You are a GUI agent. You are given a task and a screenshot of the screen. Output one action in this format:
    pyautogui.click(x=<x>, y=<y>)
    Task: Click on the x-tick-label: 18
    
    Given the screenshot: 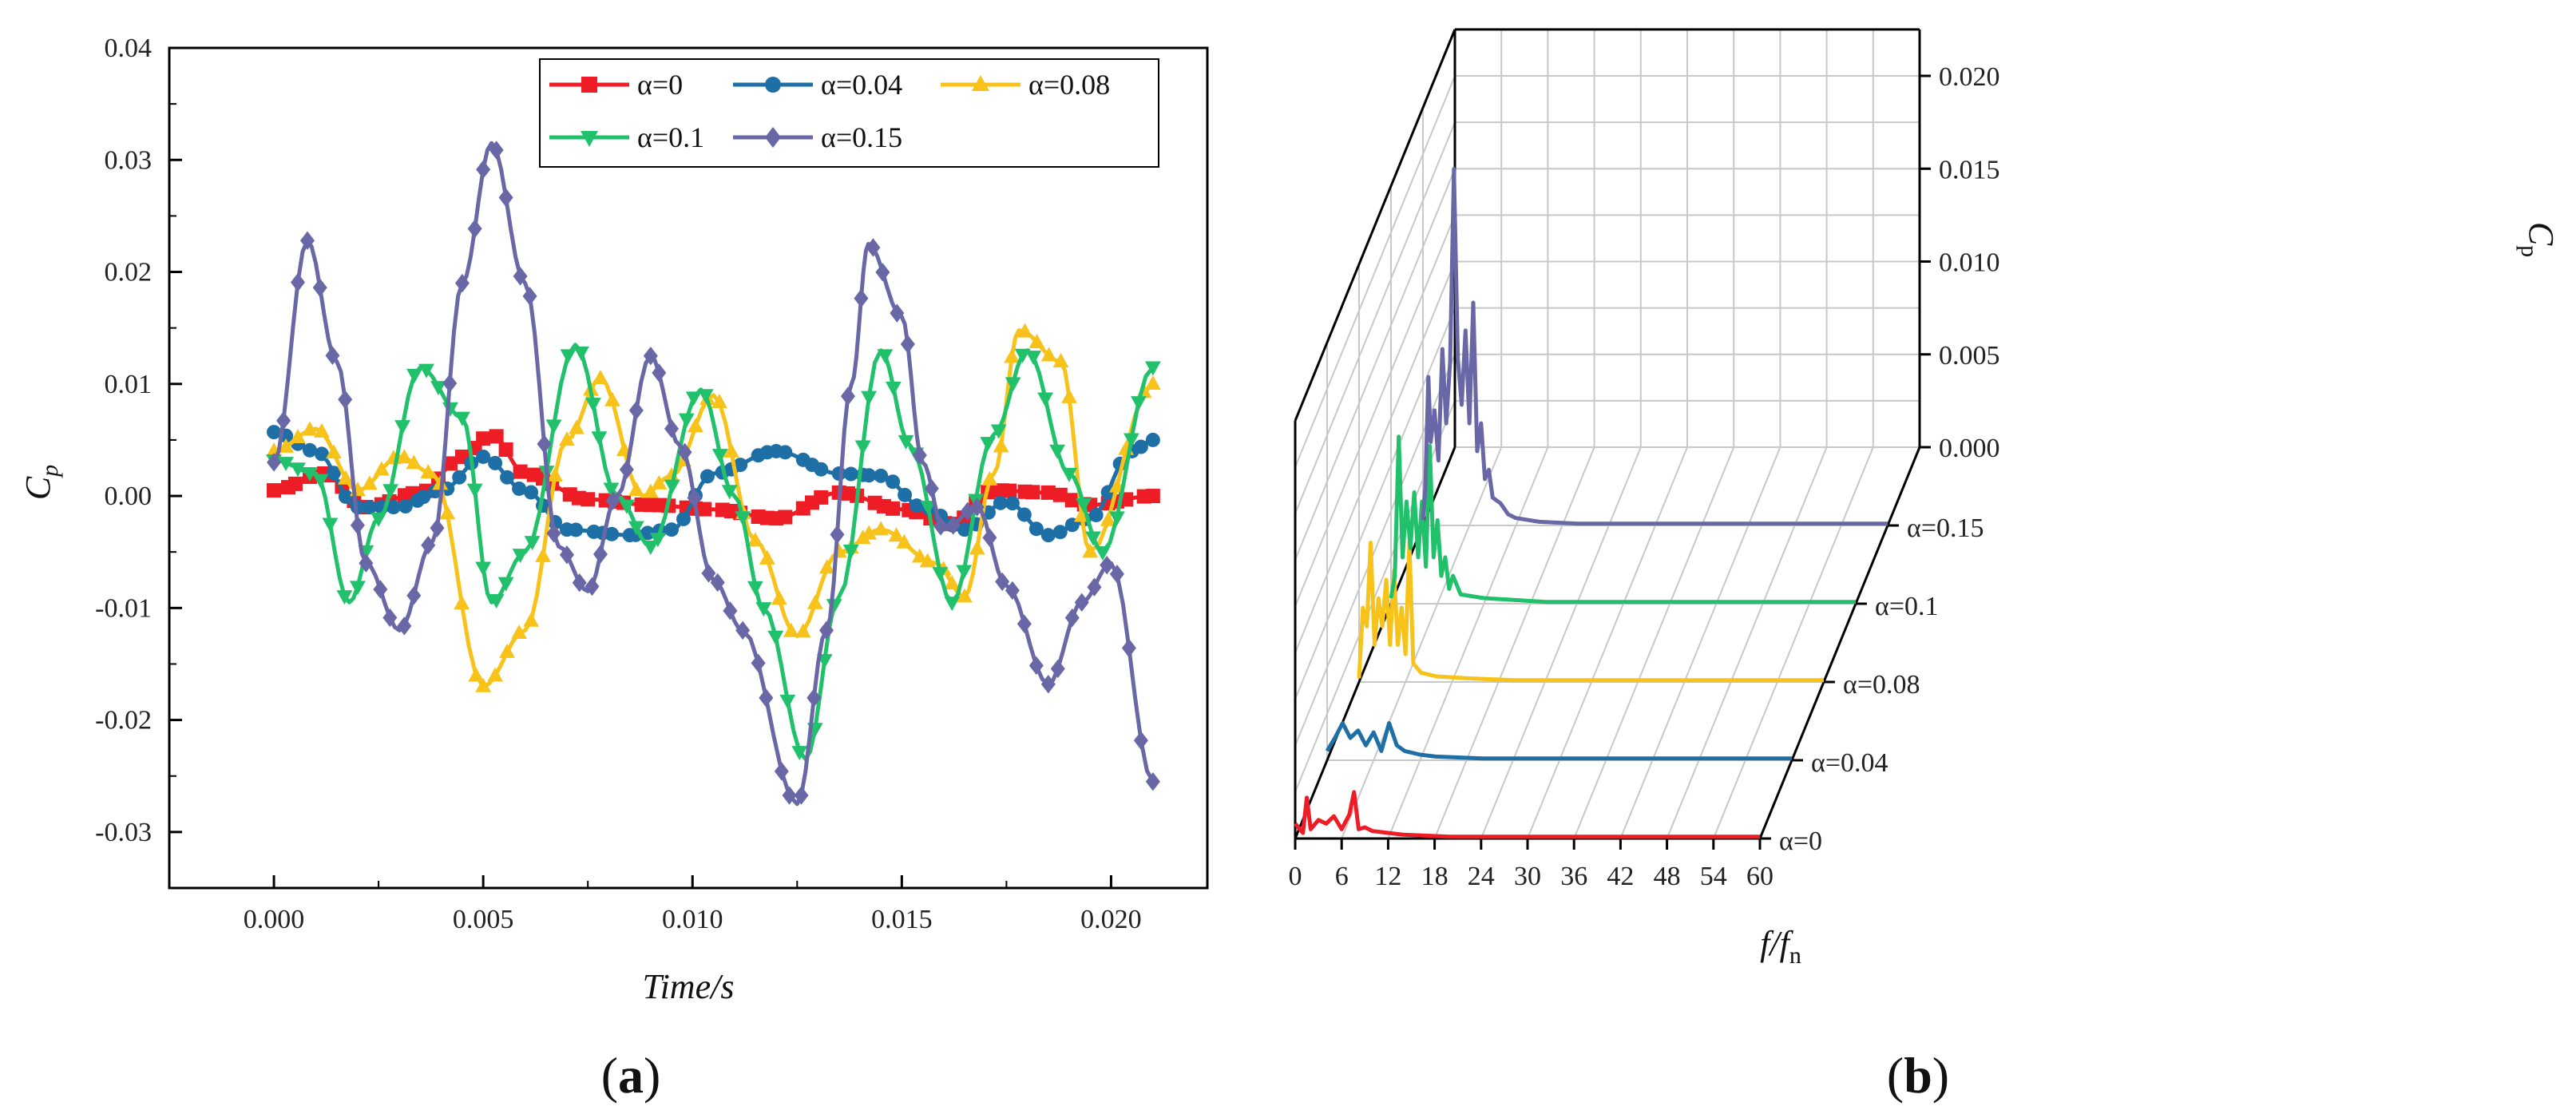 What is the action you would take?
    pyautogui.click(x=1435, y=876)
    